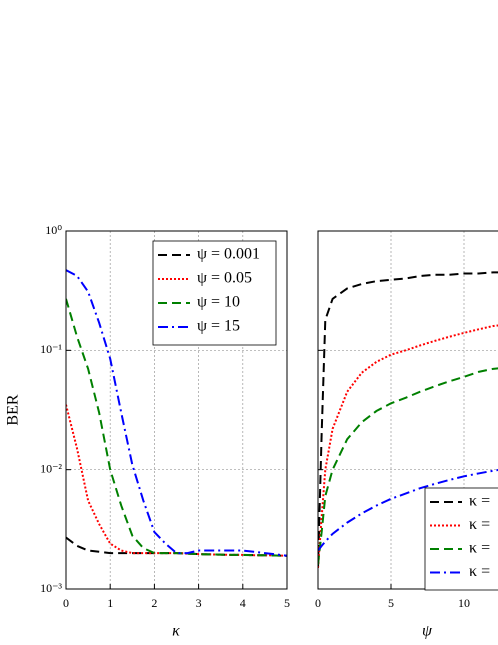  Describe the element at coordinates (427, 631) in the screenshot. I see `x-axis-label: ψ` at that location.